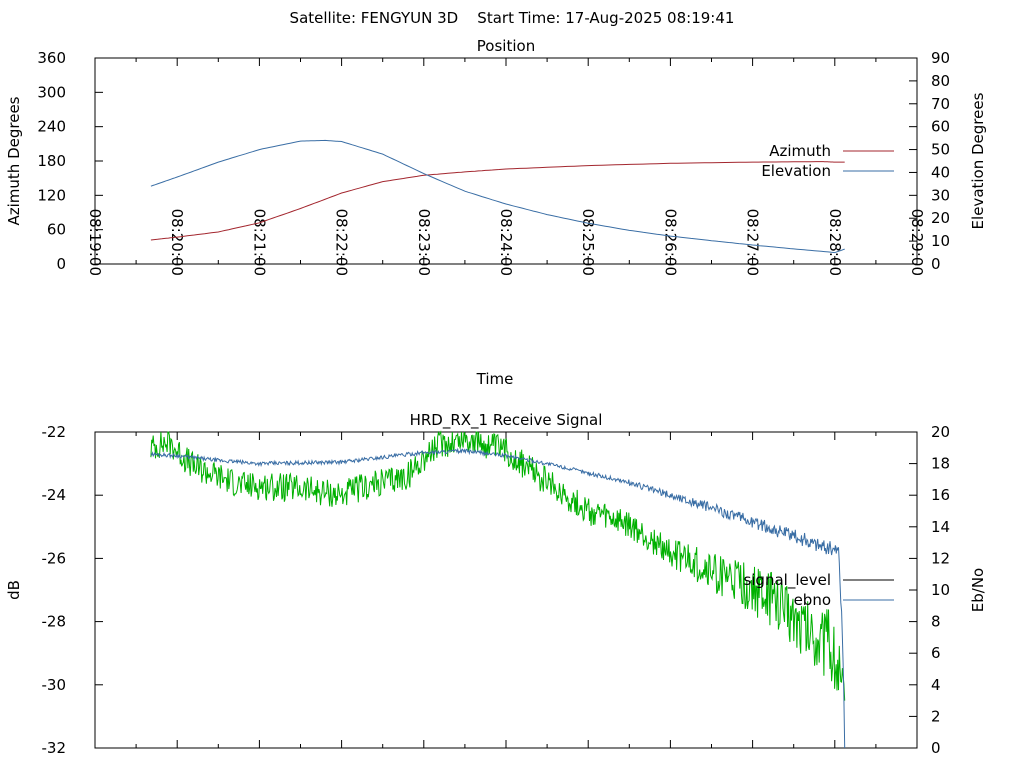 This screenshot has width=1024, height=768. I want to click on y2-tick-label: 60, so click(940, 127).